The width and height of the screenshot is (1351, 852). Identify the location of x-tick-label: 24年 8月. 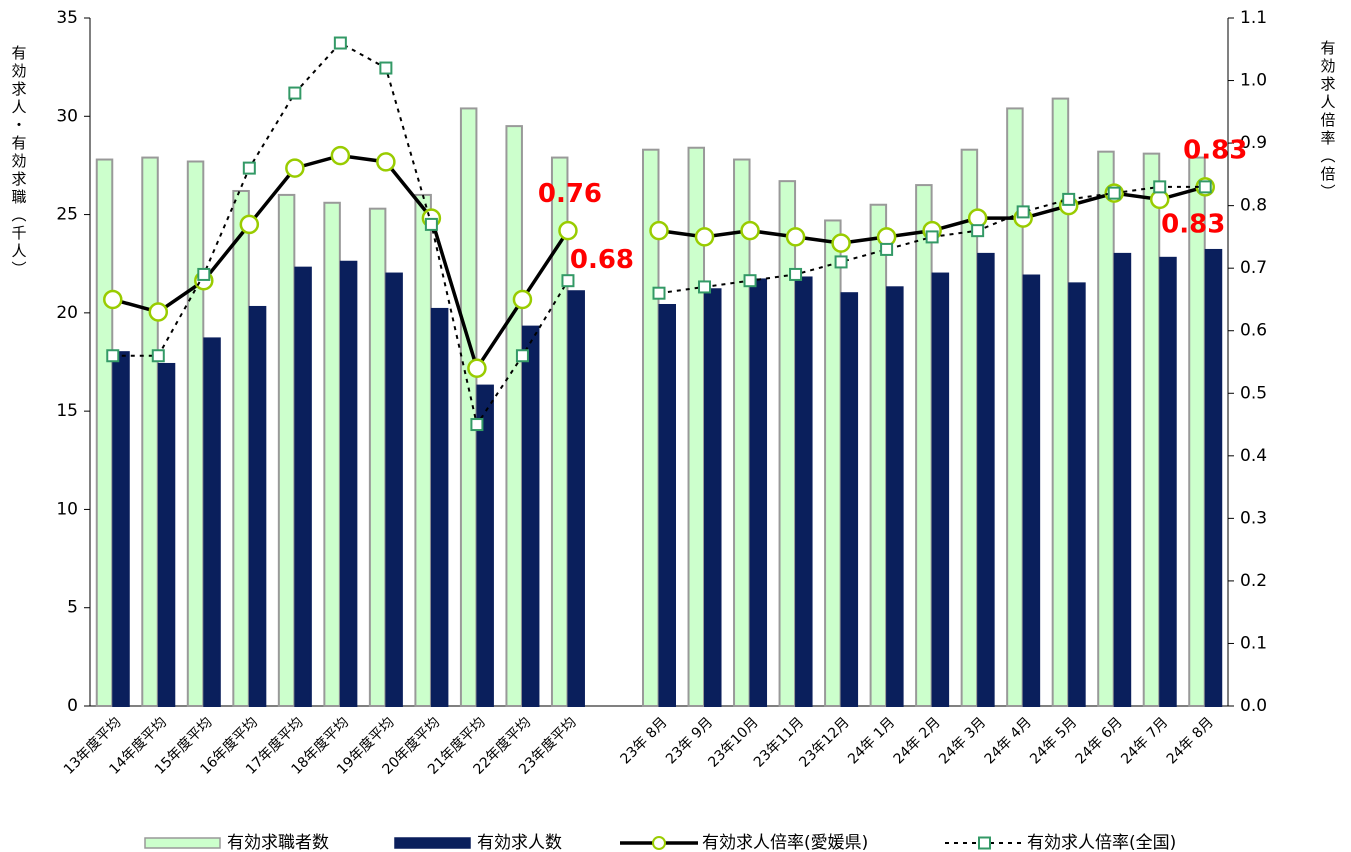
(1190, 740).